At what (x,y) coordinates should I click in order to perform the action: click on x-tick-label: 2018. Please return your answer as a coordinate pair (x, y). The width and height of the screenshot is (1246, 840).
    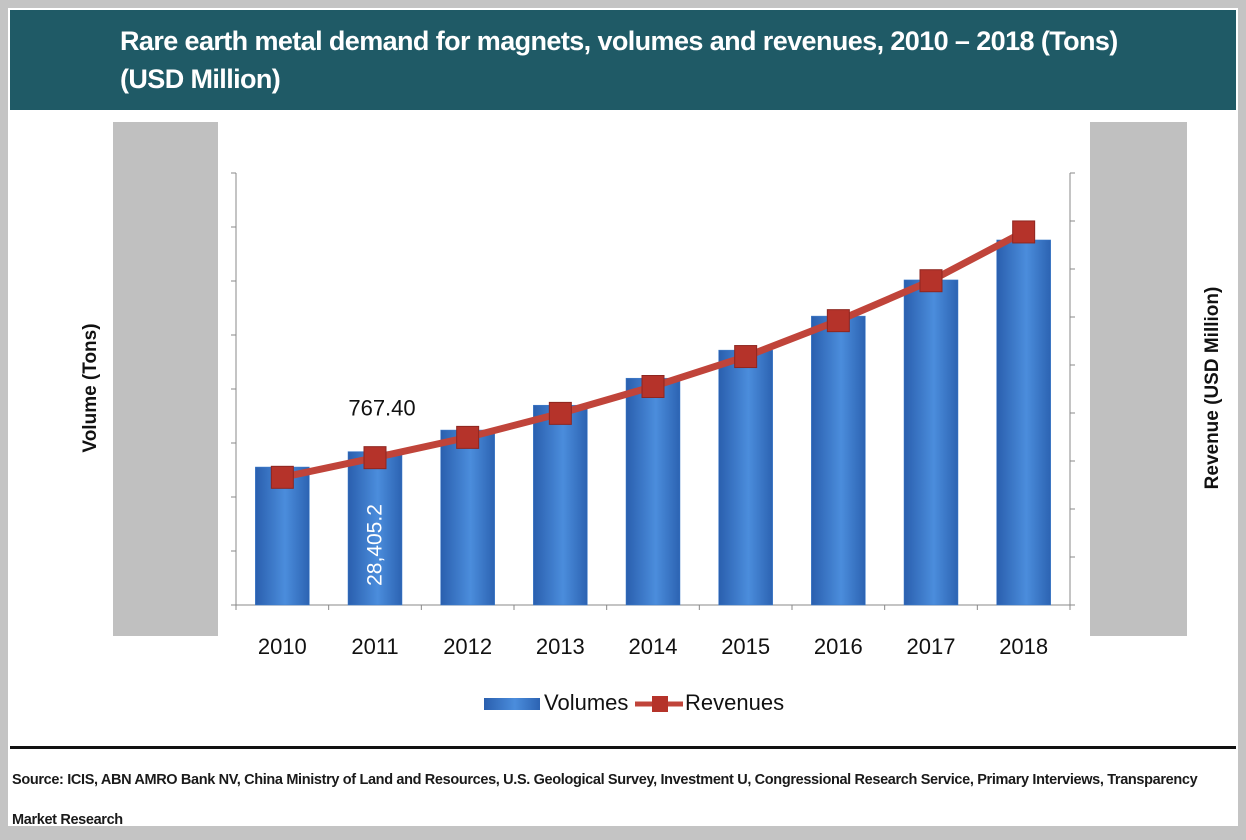
    Looking at the image, I should click on (1023, 646).